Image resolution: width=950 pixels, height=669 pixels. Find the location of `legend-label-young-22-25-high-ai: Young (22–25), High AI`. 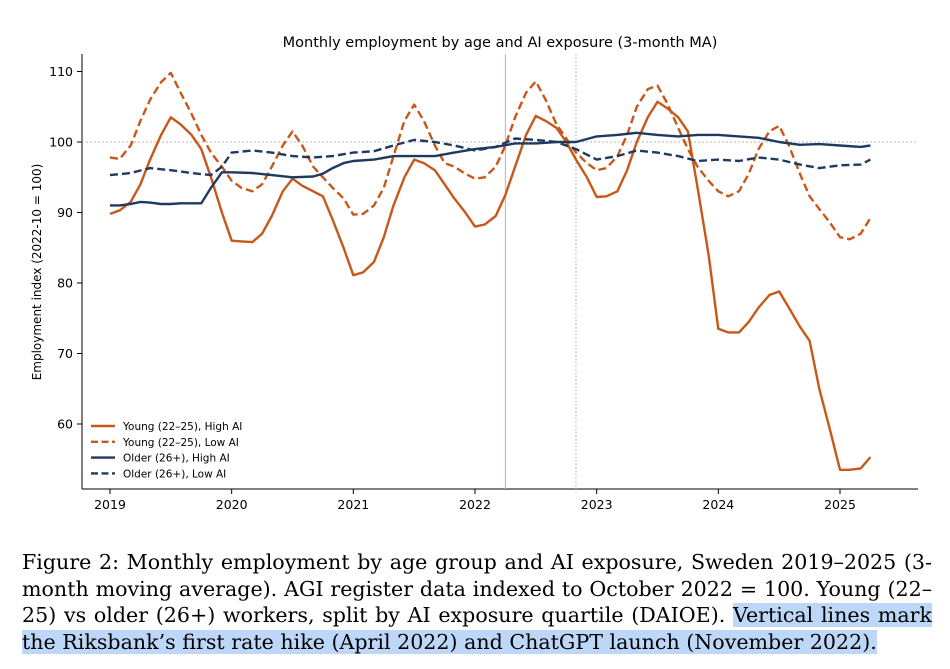

legend-label-young-22-25-high-ai: Young (22–25), High AI is located at coordinates (182, 427).